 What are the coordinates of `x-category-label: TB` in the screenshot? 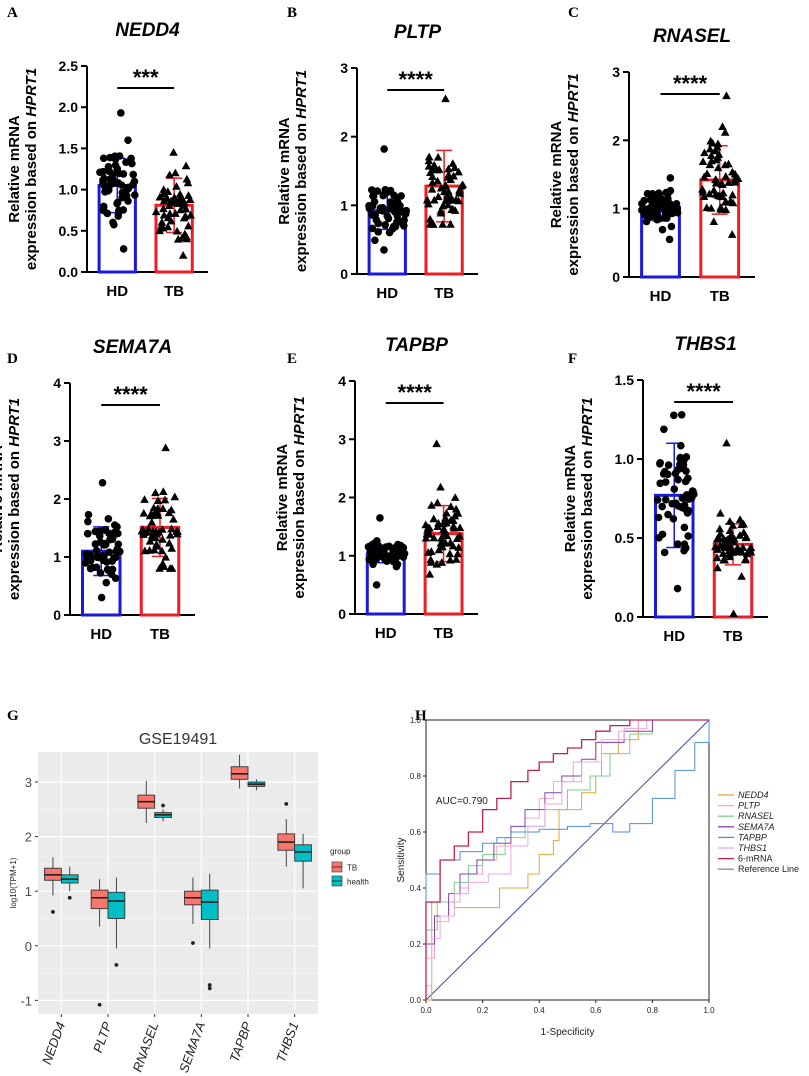 It's located at (720, 296).